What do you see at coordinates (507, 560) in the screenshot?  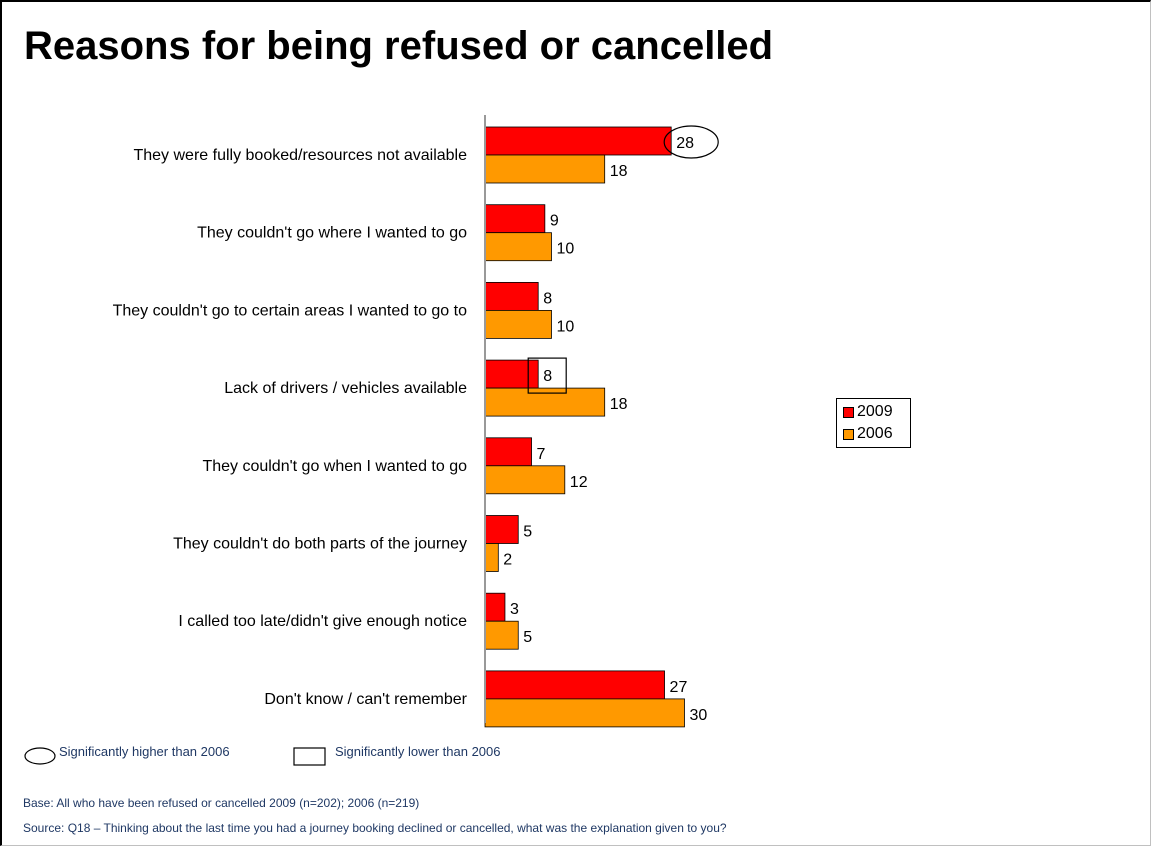 I see `data-label-2006: 2` at bounding box center [507, 560].